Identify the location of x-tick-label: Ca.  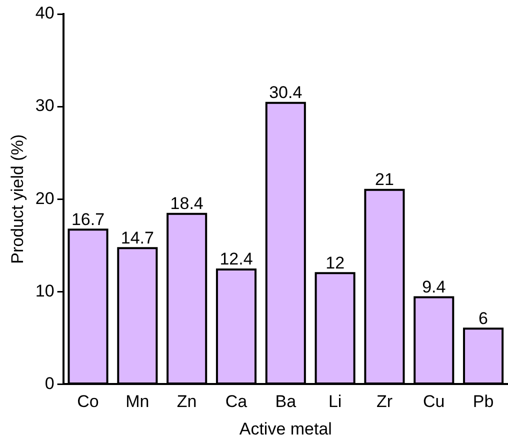
(236, 402).